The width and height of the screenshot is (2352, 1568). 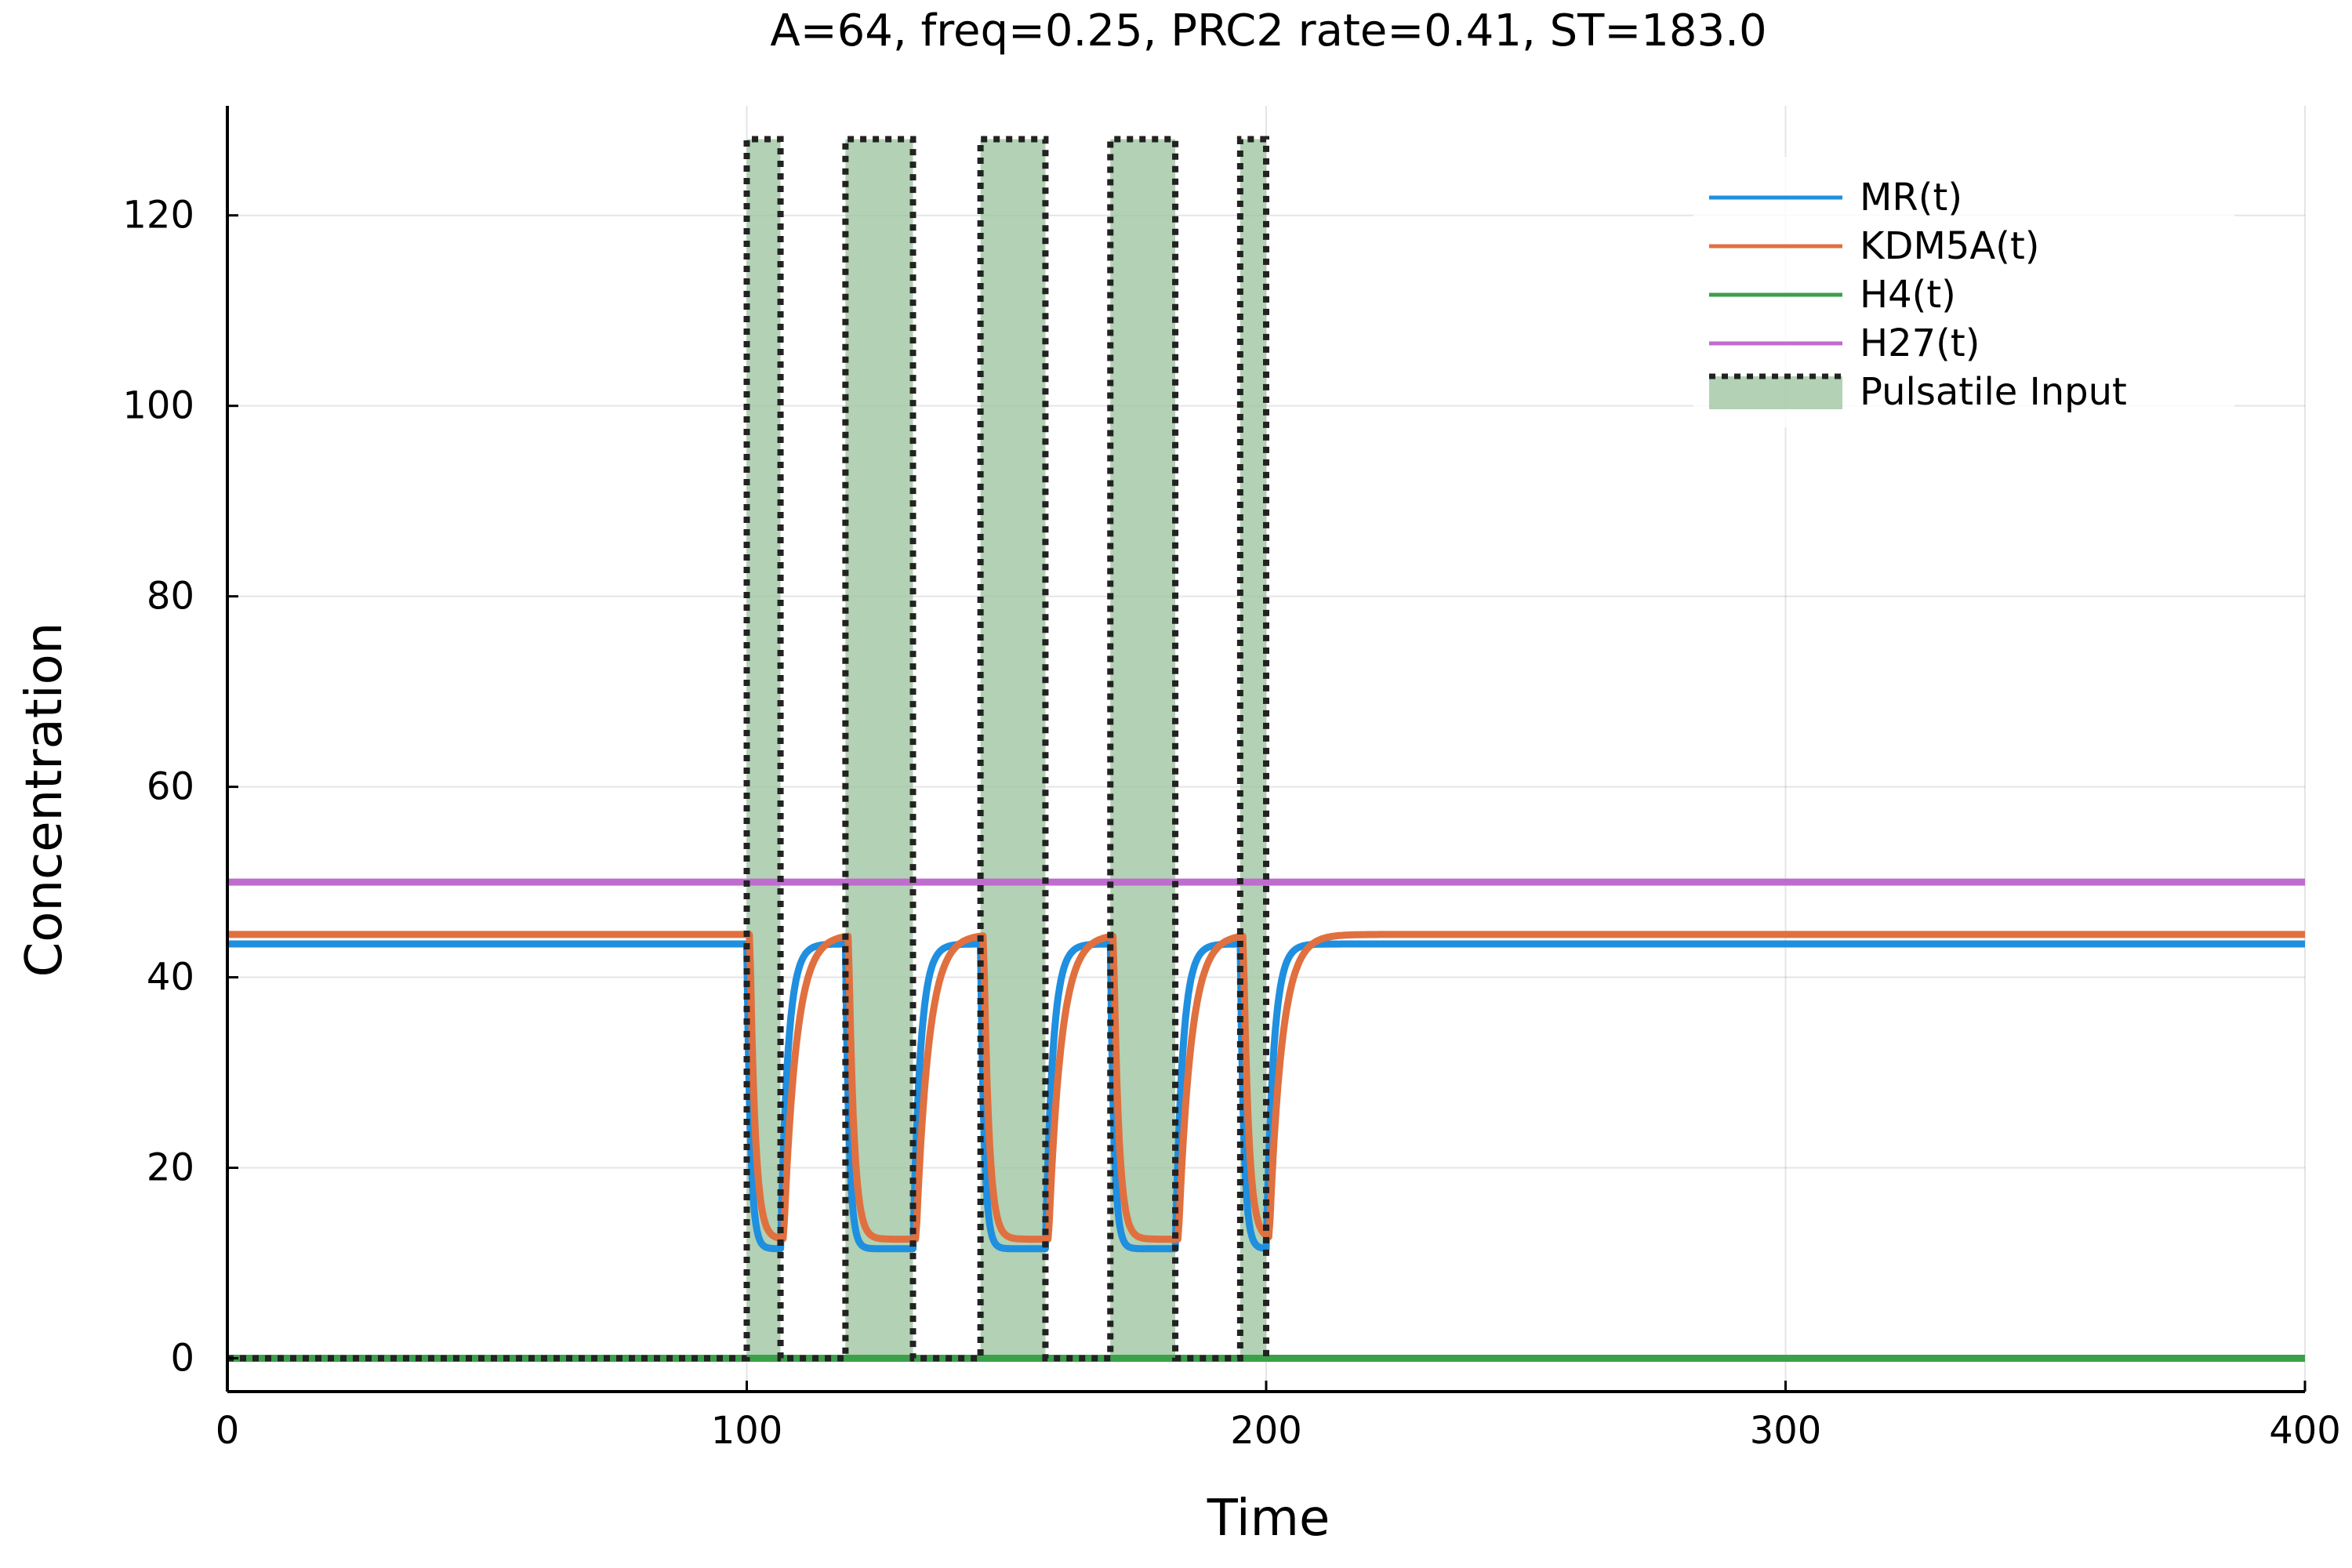 What do you see at coordinates (158, 406) in the screenshot?
I see `y-tick-label: 100` at bounding box center [158, 406].